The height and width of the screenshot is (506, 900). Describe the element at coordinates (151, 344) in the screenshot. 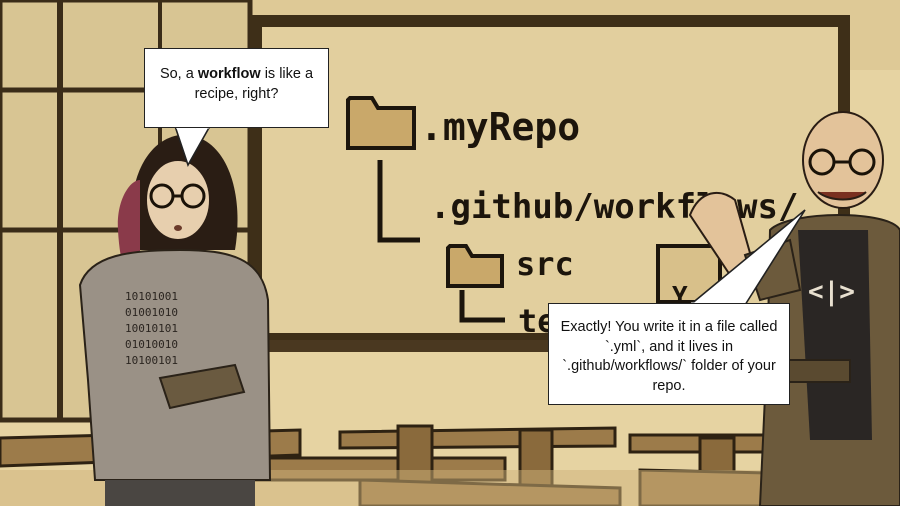

I see `svg-text: 01010010` at that location.